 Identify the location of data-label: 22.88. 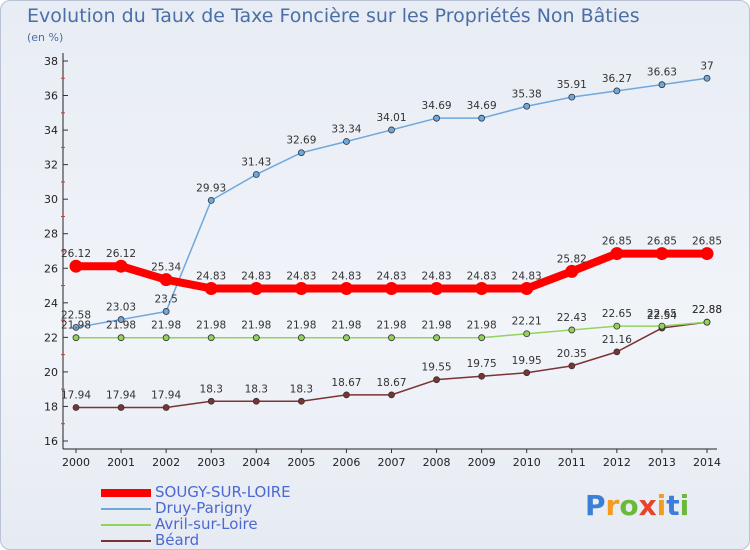
(707, 310).